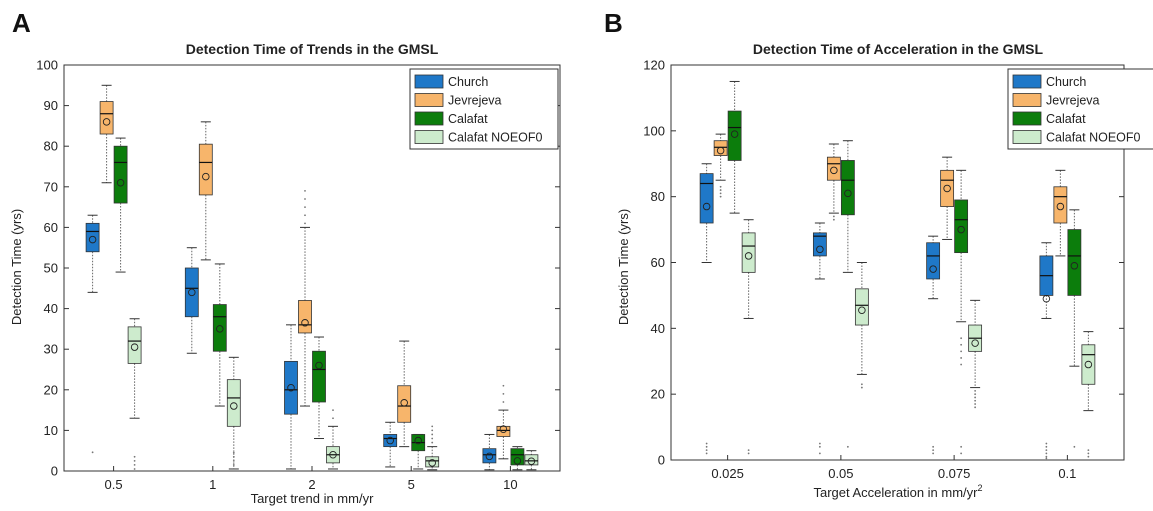 Image resolution: width=1153 pixels, height=511 pixels. Describe the element at coordinates (1080, 109) in the screenshot. I see `panel-b-legend: Church Jevrejeva Calafat Calafat NOEOF0` at that location.